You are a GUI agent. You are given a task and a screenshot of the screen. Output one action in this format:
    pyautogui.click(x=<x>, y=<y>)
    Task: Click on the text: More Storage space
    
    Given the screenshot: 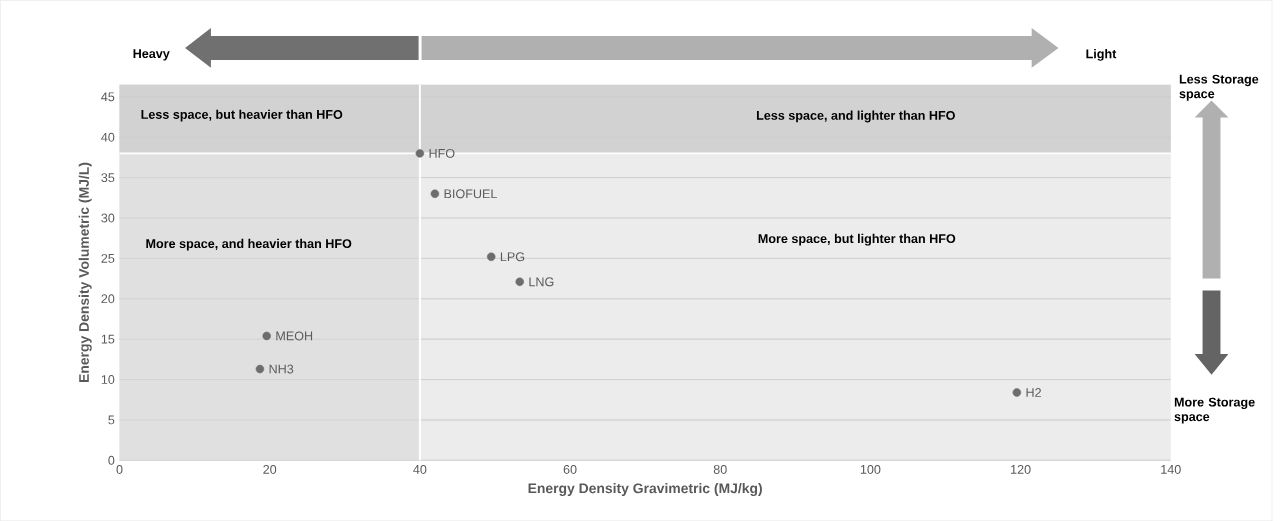 What is the action you would take?
    pyautogui.click(x=1214, y=410)
    